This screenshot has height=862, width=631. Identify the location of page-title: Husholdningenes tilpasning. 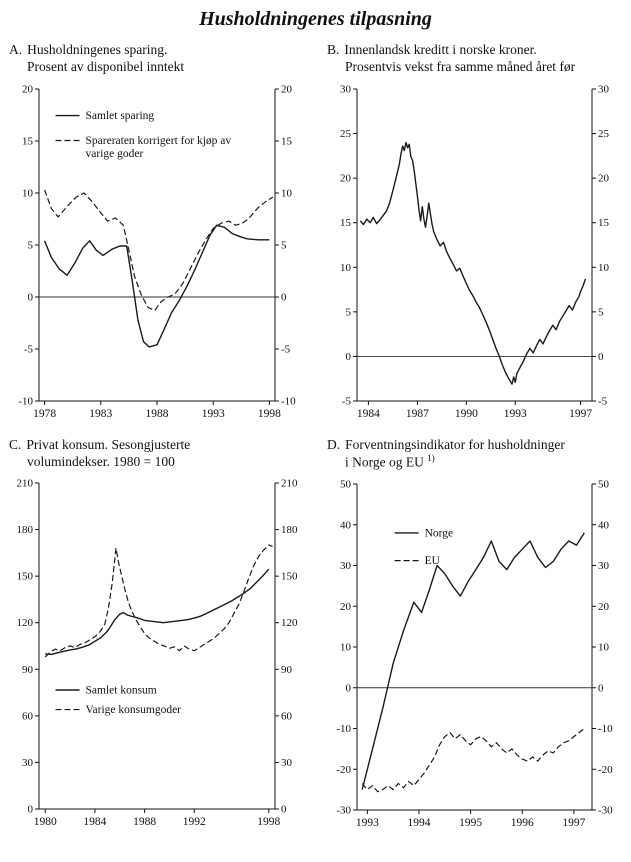
(315, 19).